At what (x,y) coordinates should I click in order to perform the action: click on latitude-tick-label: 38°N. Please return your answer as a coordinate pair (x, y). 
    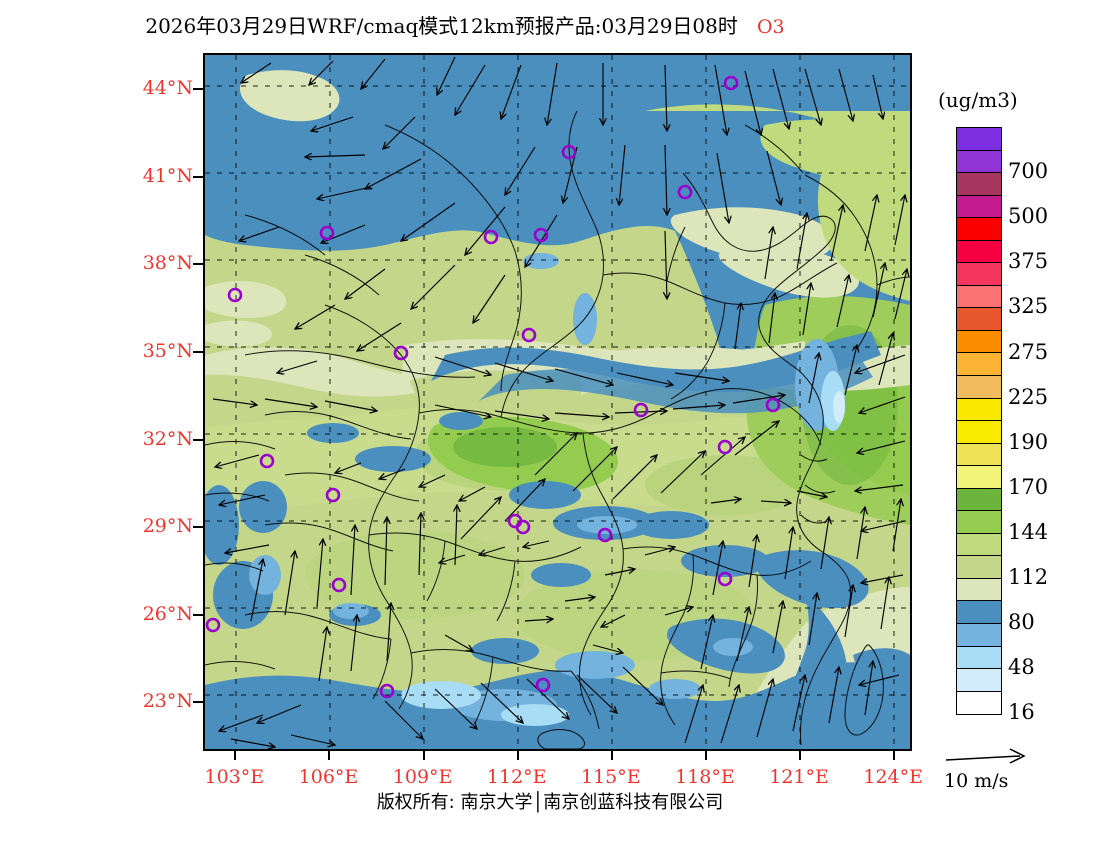
    Looking at the image, I should click on (167, 263).